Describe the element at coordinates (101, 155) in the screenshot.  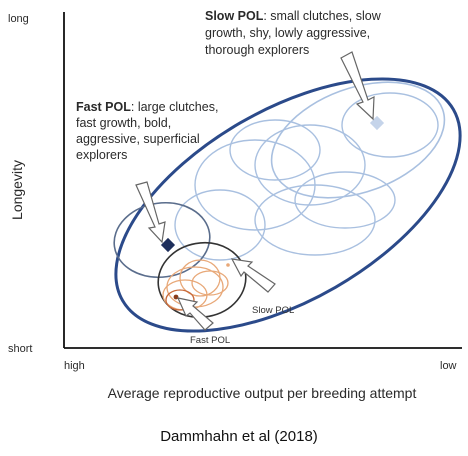
I see `fast-pol-line: explorers` at that location.